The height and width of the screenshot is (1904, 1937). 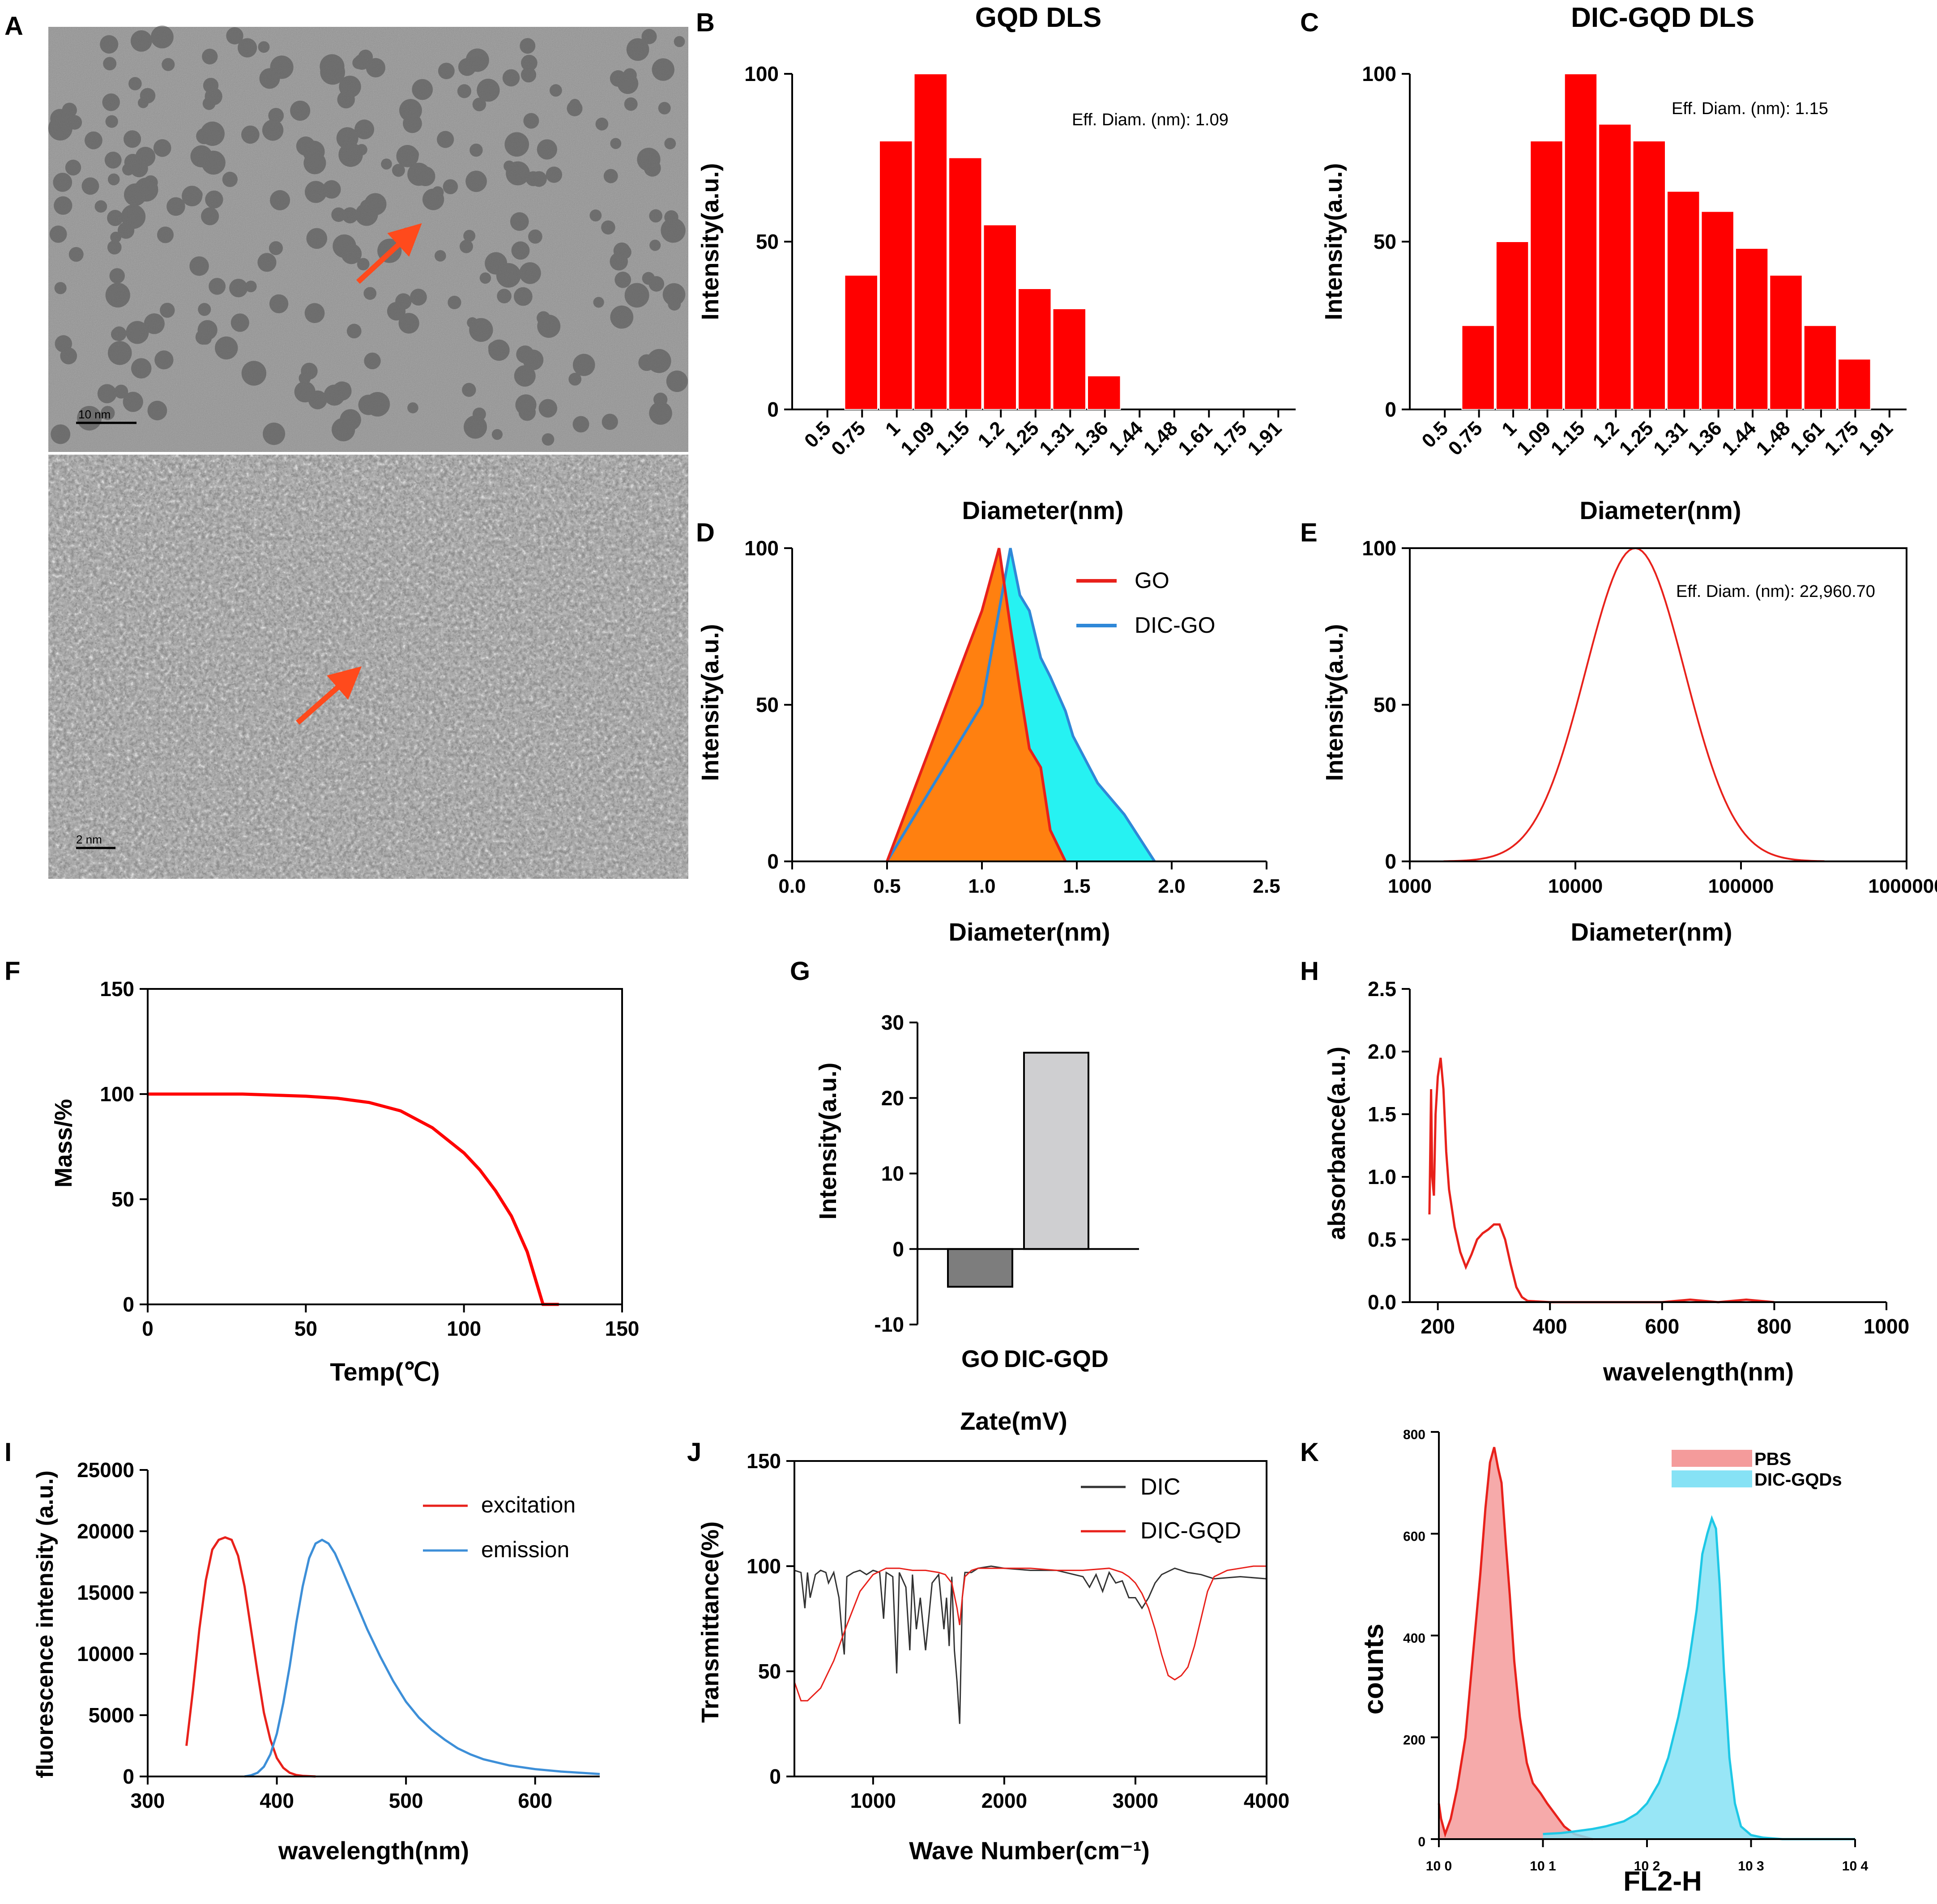 What do you see at coordinates (535, 1800) in the screenshot?
I see `x-tick-label: 600` at bounding box center [535, 1800].